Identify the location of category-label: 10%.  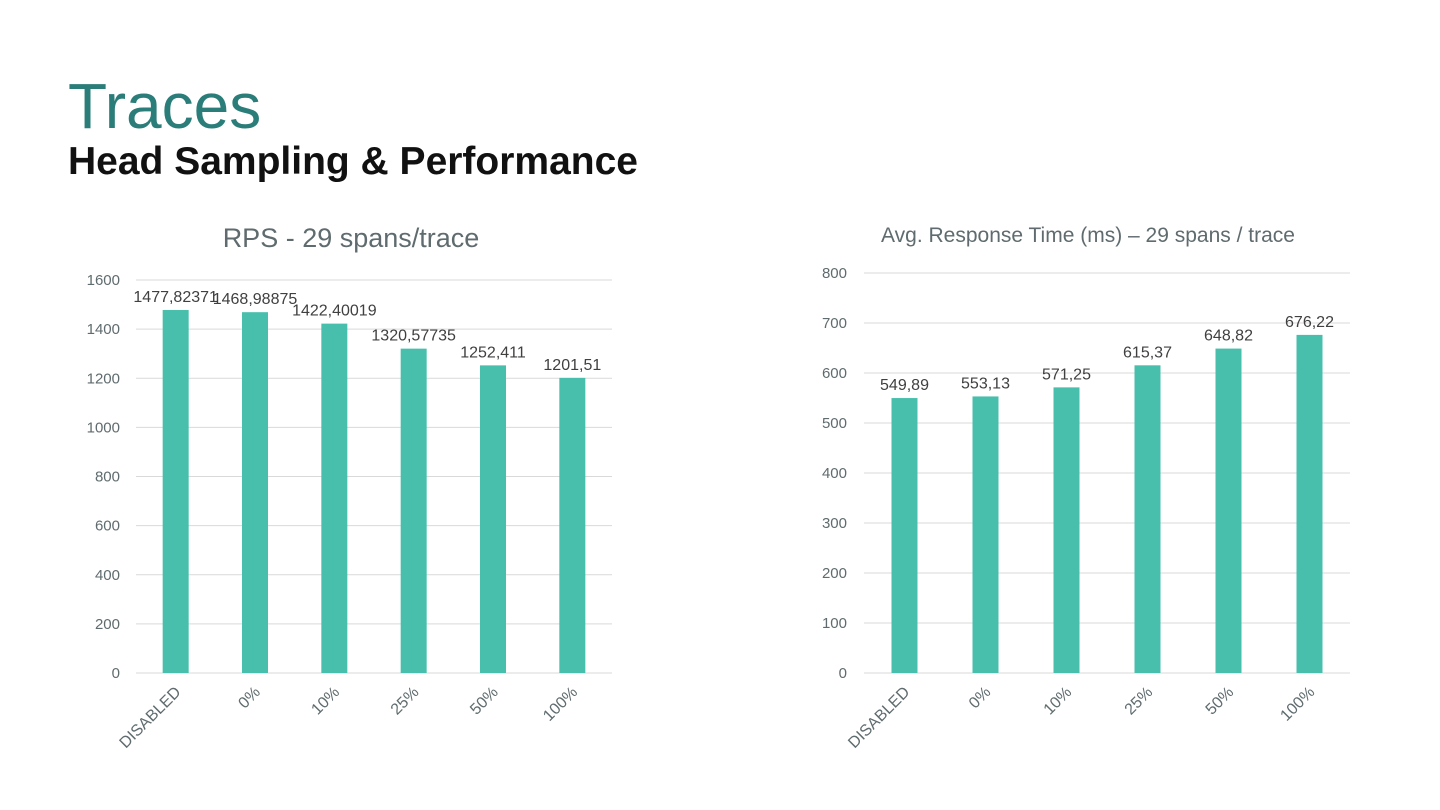
(1058, 701).